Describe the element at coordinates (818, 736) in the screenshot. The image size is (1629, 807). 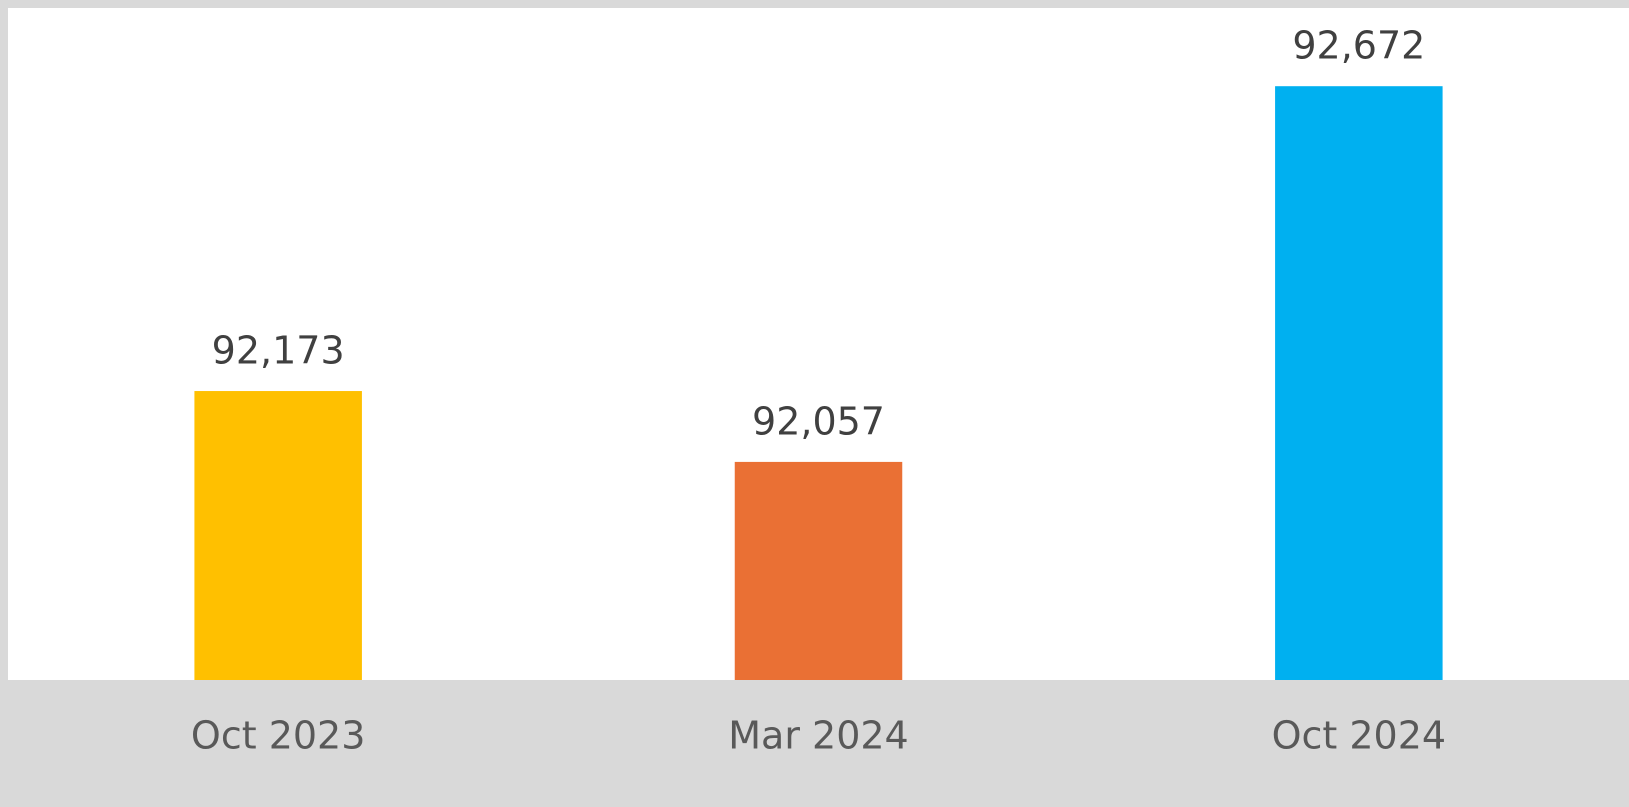
I see `x-tick-label: Mar 2024` at that location.